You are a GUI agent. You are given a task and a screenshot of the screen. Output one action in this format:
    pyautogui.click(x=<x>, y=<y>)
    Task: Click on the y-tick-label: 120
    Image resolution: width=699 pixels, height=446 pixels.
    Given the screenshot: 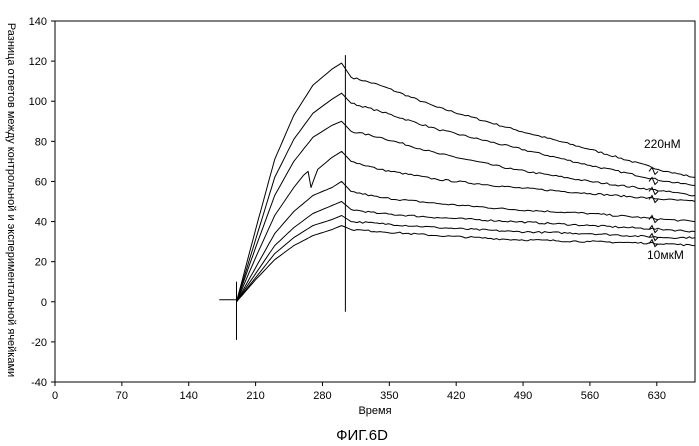 What is the action you would take?
    pyautogui.click(x=38, y=62)
    